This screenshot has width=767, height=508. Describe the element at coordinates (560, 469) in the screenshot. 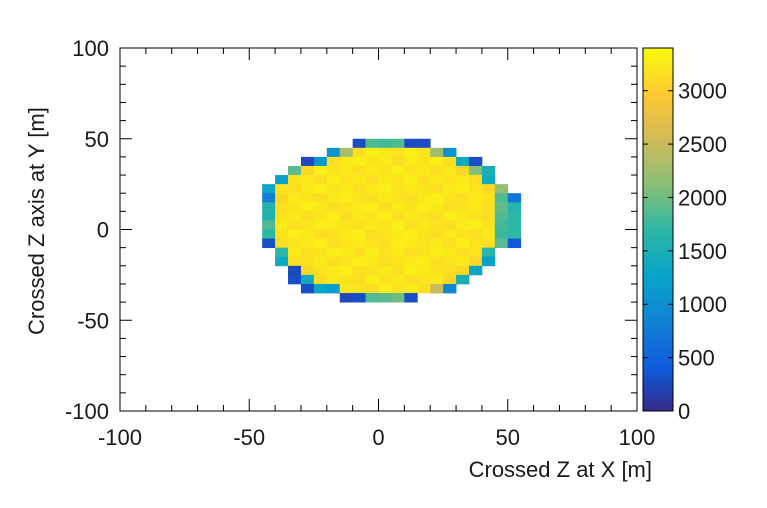

I see `x-axis-title: Crossed Z at X [m]` at that location.